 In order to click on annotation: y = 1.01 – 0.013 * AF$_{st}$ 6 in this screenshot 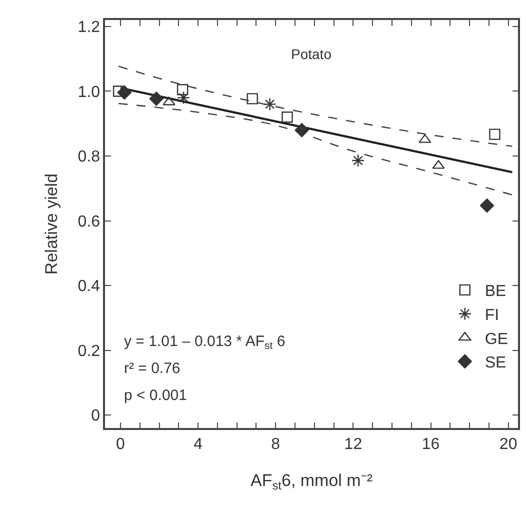, I will do `click(205, 342)`.